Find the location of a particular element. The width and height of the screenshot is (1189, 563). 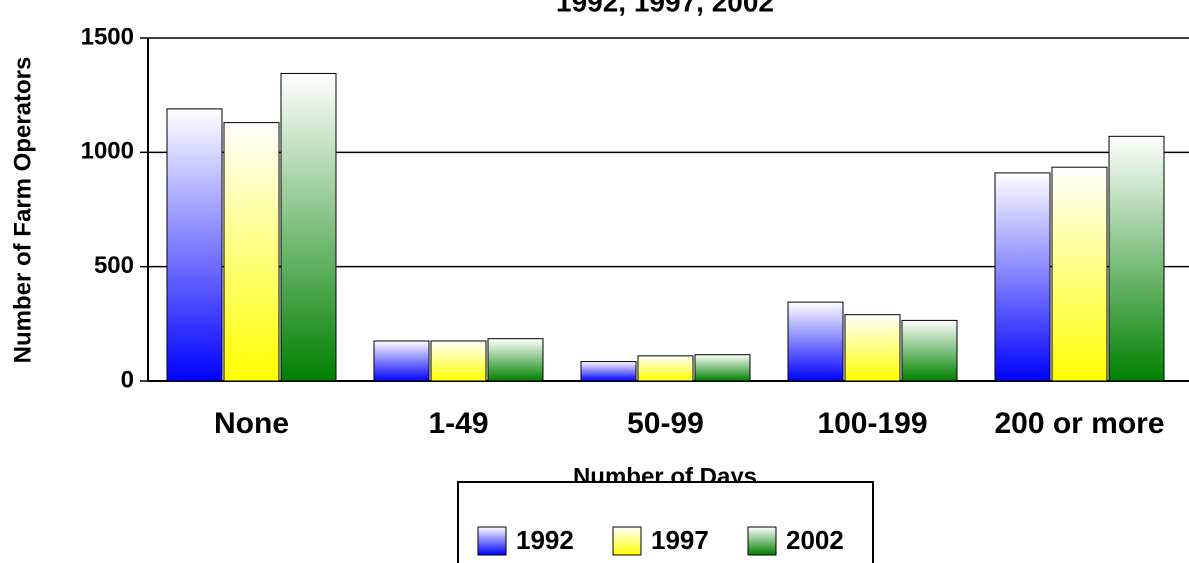

x-tick-label: 100-199 is located at coordinates (872, 423).